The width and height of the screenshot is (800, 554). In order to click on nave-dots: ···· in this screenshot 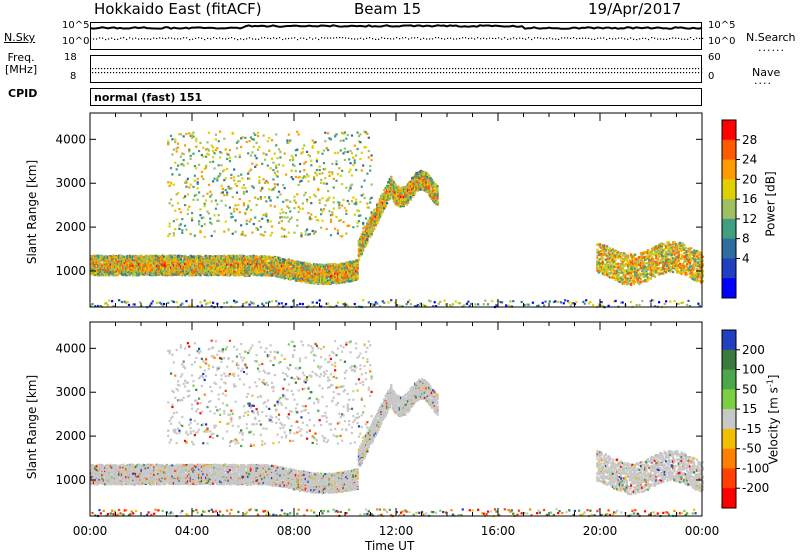, I will do `click(763, 83)`.